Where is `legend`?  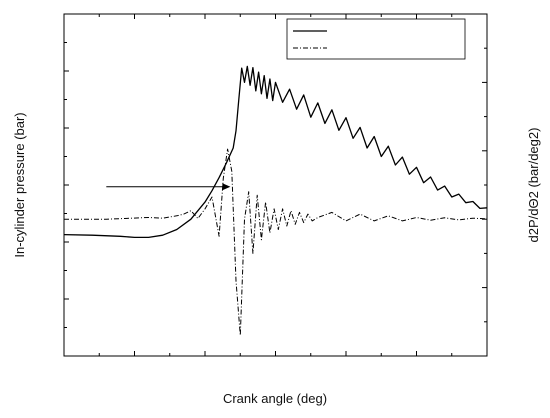 legend is located at coordinates (376, 39).